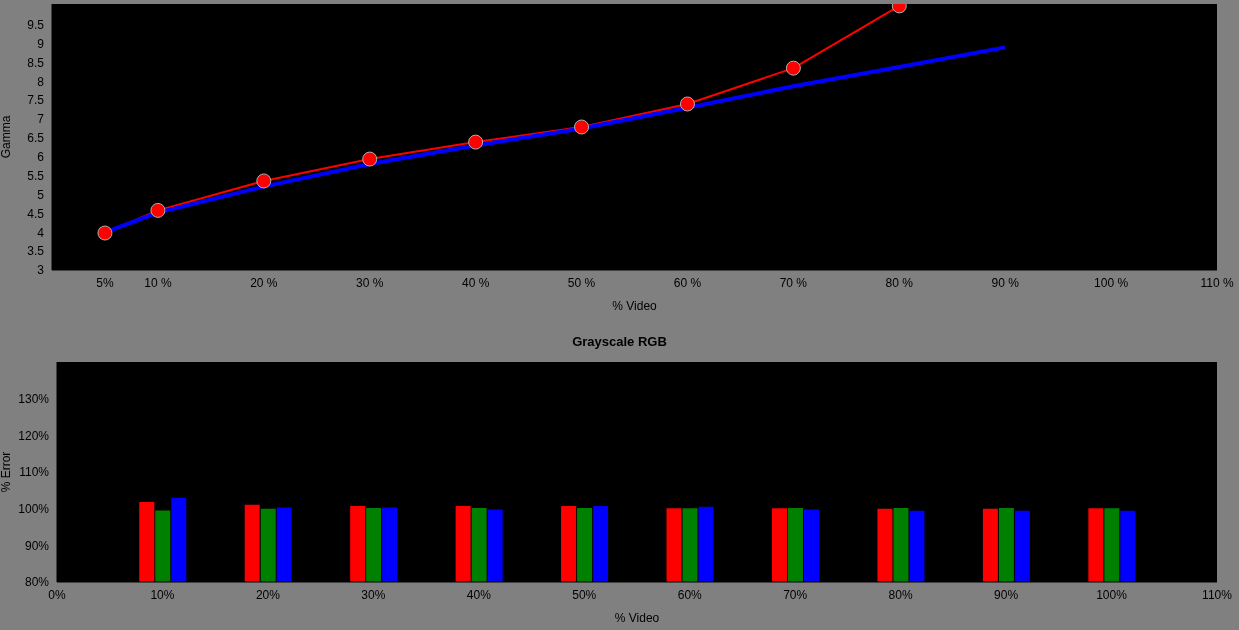 This screenshot has width=1239, height=630. I want to click on x-tick-label: 20 %, so click(264, 282).